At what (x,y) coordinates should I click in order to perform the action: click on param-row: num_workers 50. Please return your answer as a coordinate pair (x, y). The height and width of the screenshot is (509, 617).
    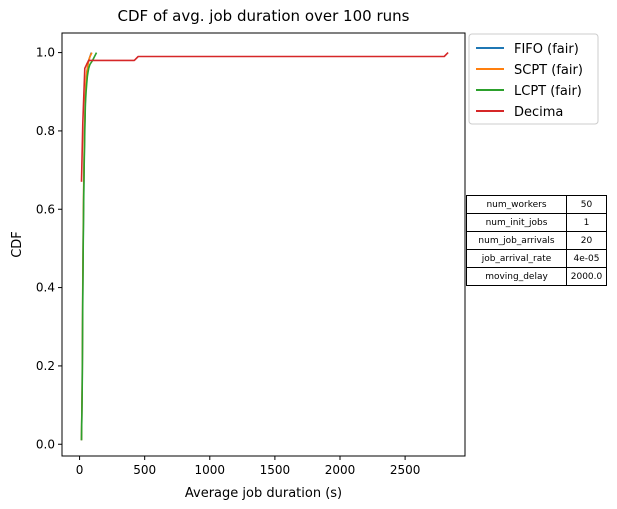
    Looking at the image, I should click on (536, 204).